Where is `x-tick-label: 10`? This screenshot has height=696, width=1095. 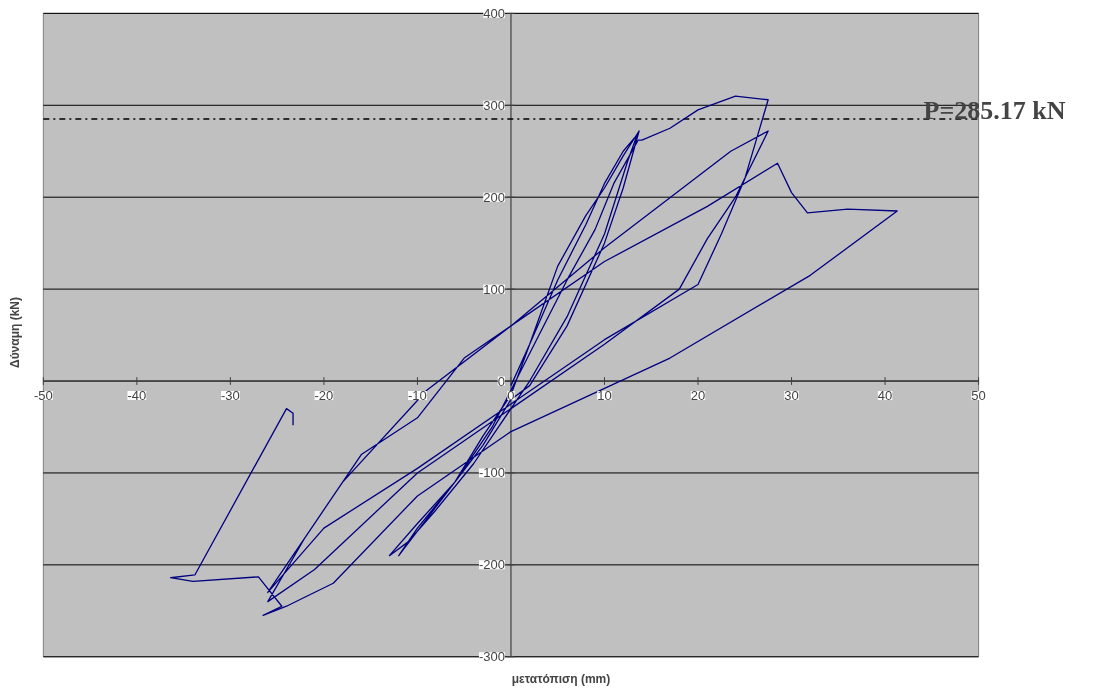 x-tick-label: 10 is located at coordinates (604, 396).